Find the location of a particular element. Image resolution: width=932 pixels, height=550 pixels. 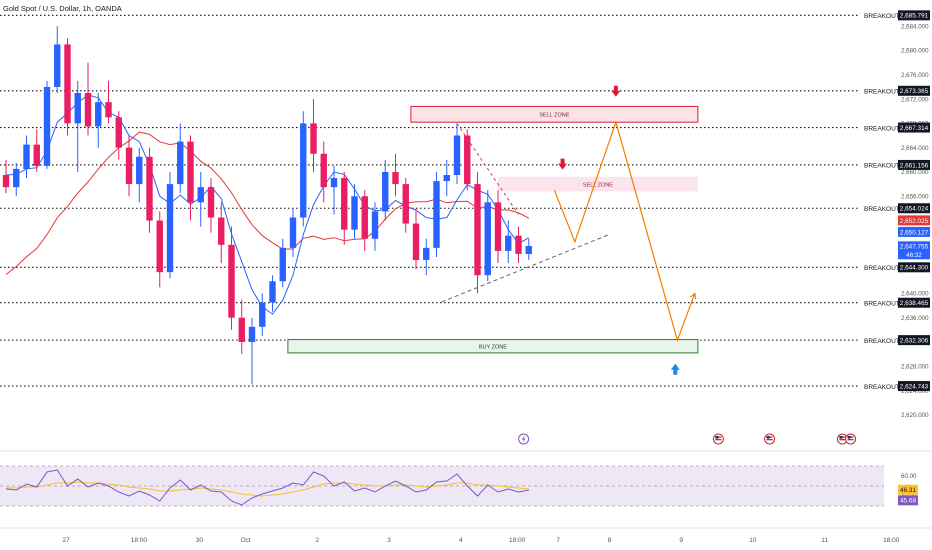

price-tick: 2,656.000 is located at coordinates (915, 196).